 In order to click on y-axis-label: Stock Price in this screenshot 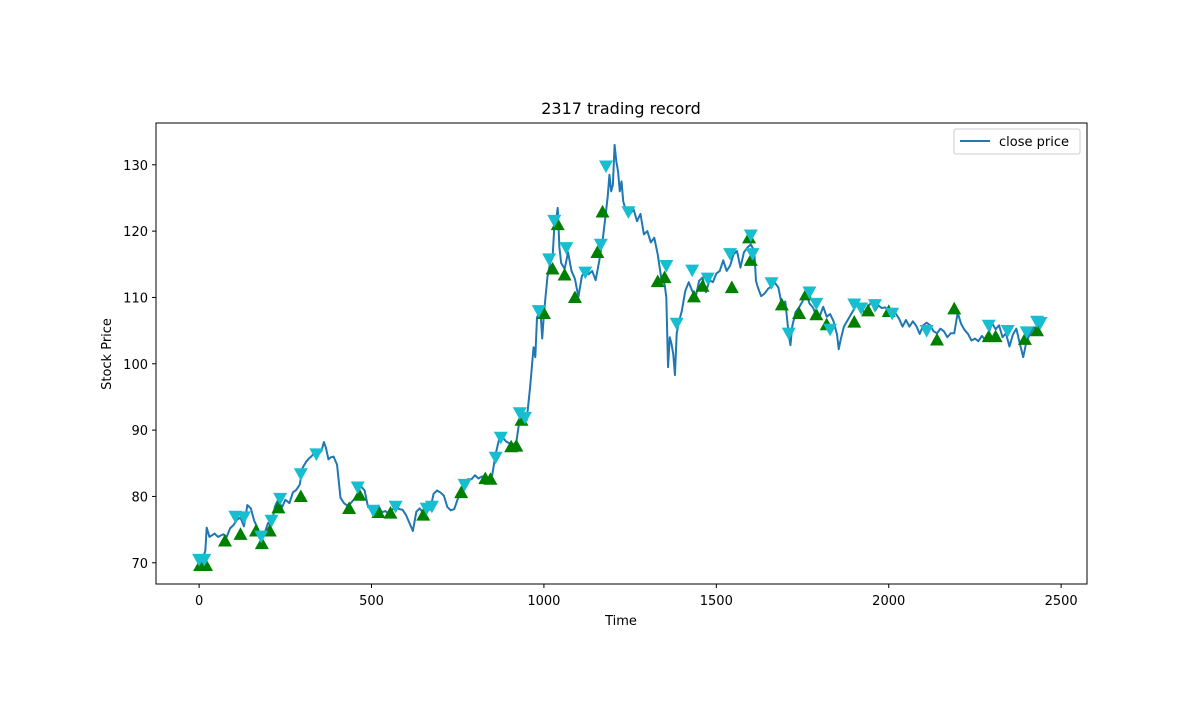, I will do `click(107, 354)`.